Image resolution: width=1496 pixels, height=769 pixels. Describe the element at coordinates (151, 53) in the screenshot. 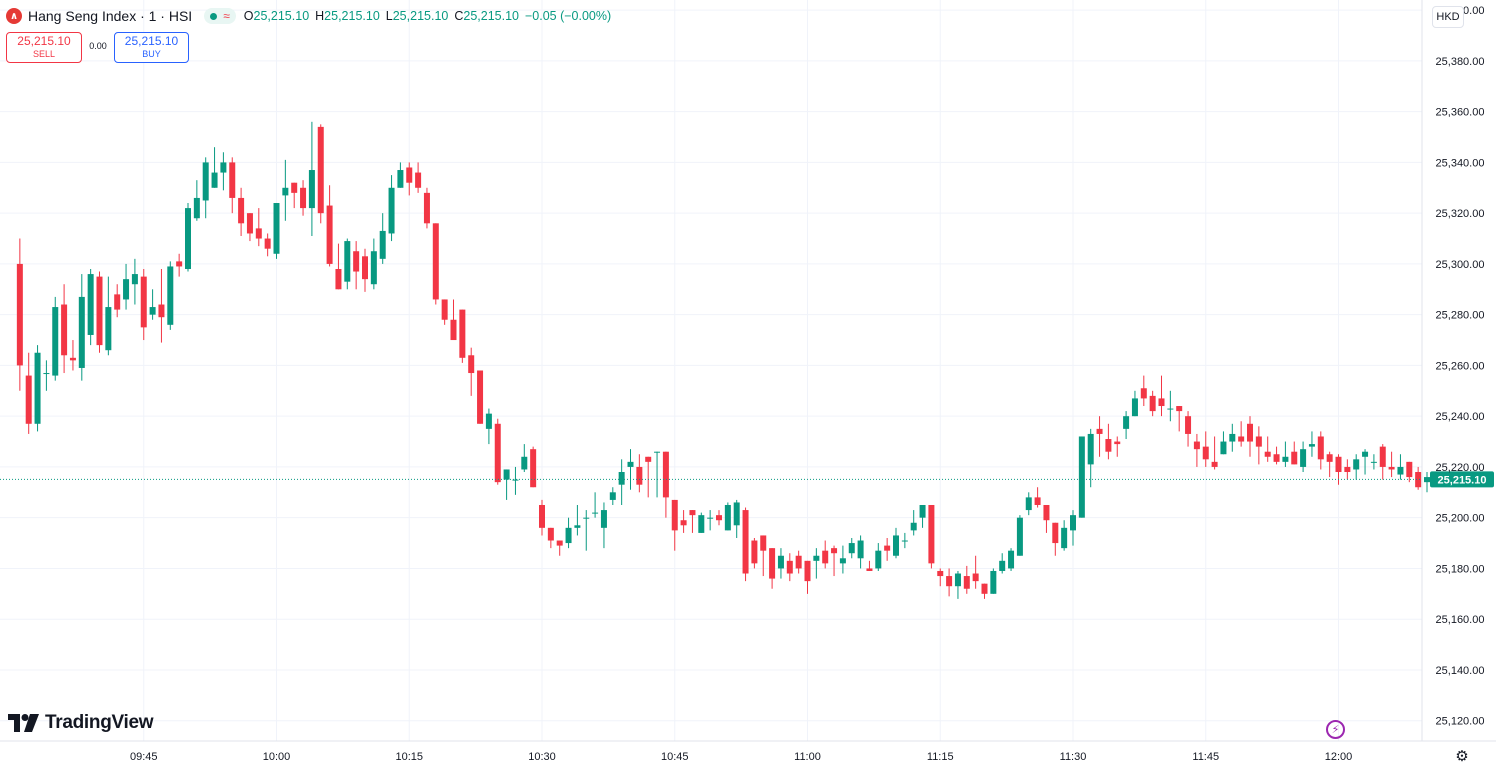

I see `buy-label: BUY` at that location.